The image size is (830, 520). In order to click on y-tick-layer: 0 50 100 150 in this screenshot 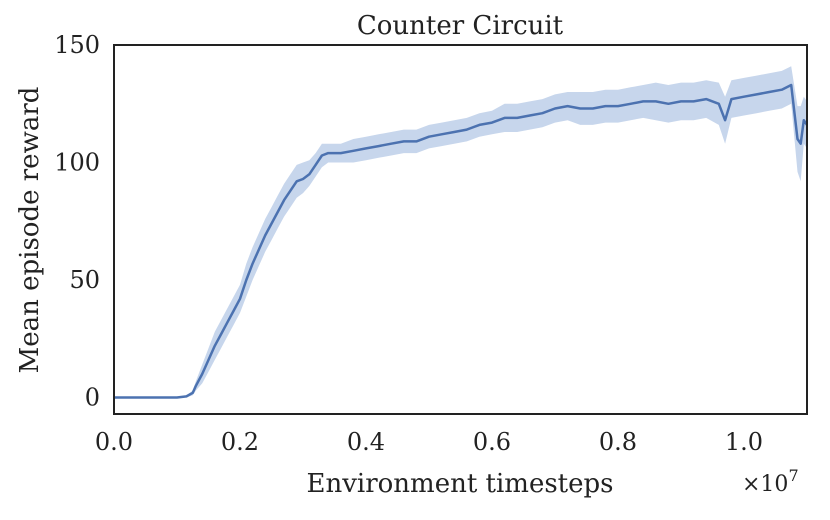, I will do `click(77, 221)`.